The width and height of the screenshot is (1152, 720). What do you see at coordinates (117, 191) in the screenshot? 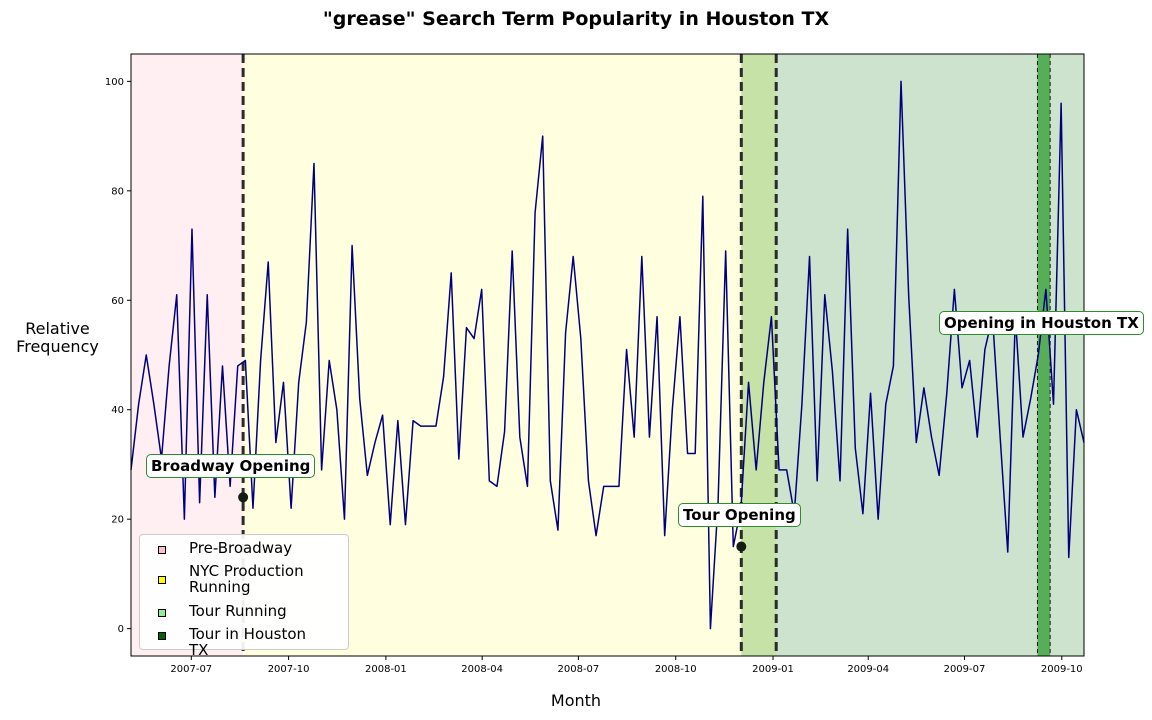
I see `y-tick-label: 80` at bounding box center [117, 191].